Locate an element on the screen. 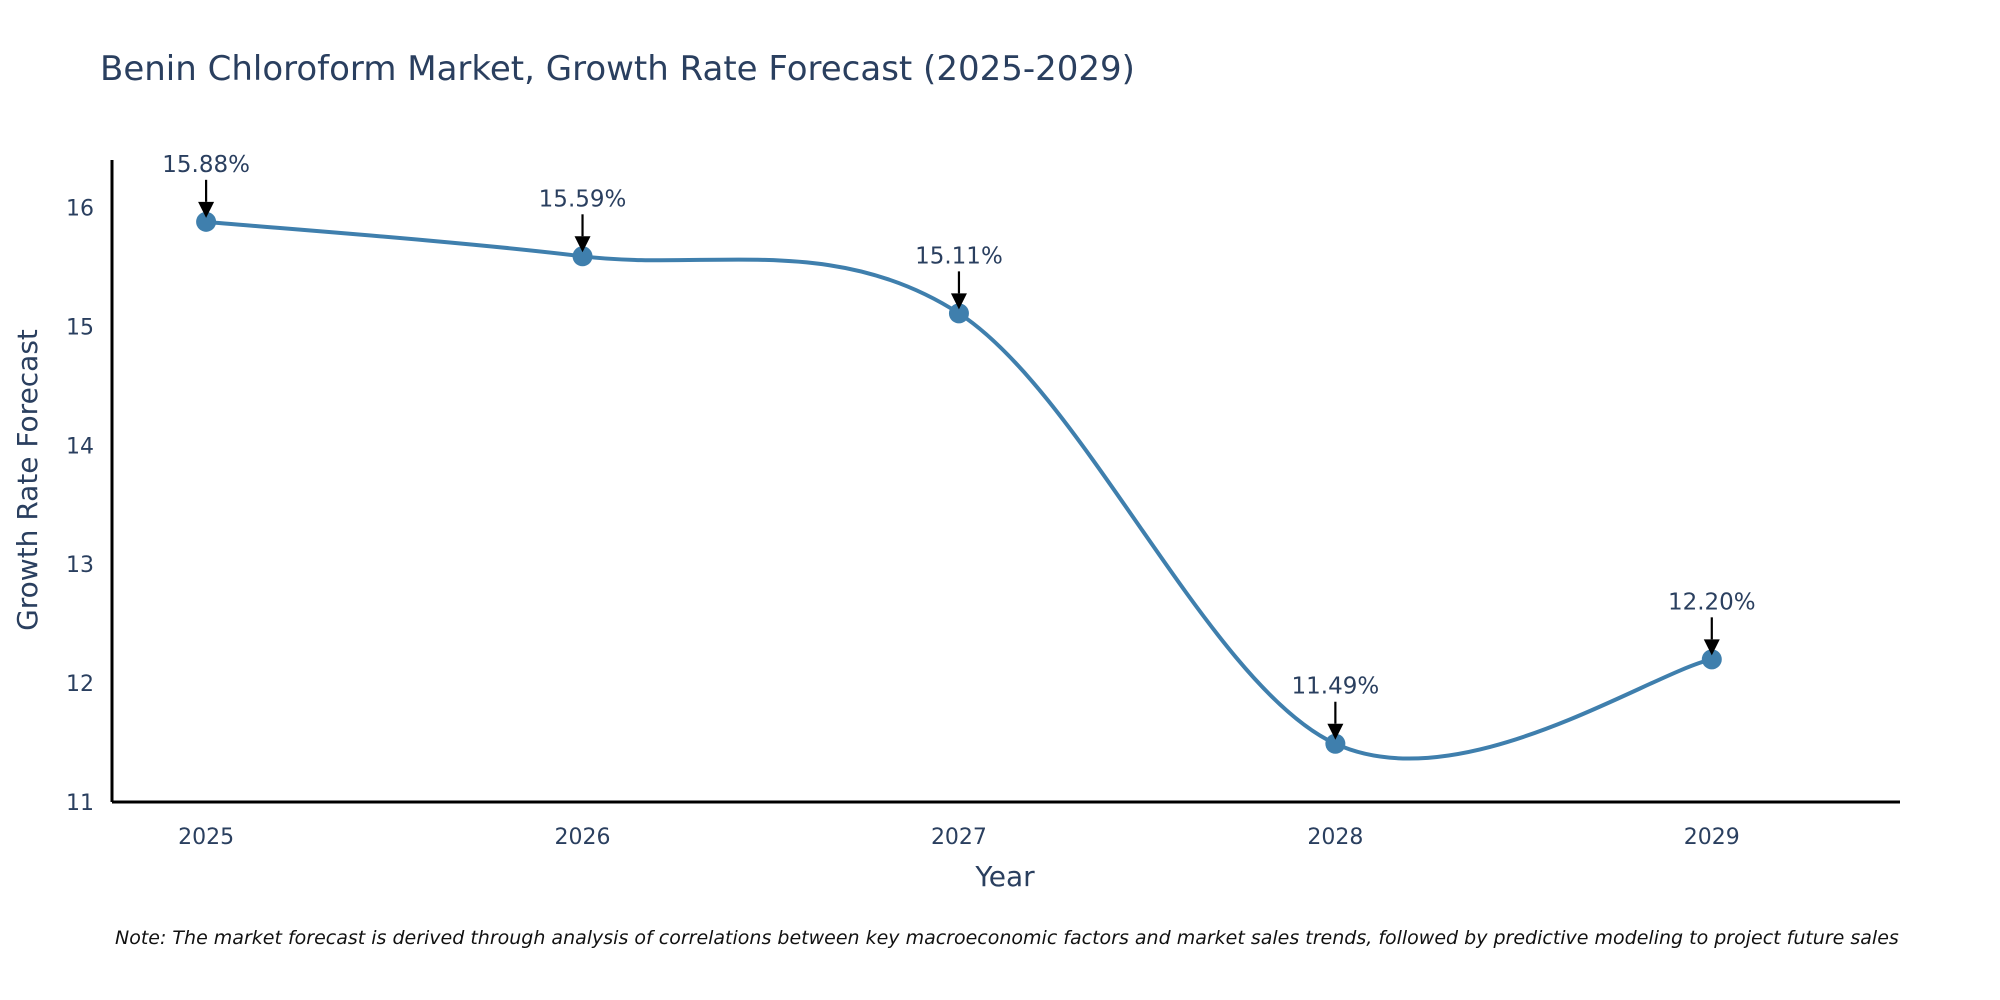 The width and height of the screenshot is (2000, 1000). x-tick-label: 2028 is located at coordinates (1335, 837).